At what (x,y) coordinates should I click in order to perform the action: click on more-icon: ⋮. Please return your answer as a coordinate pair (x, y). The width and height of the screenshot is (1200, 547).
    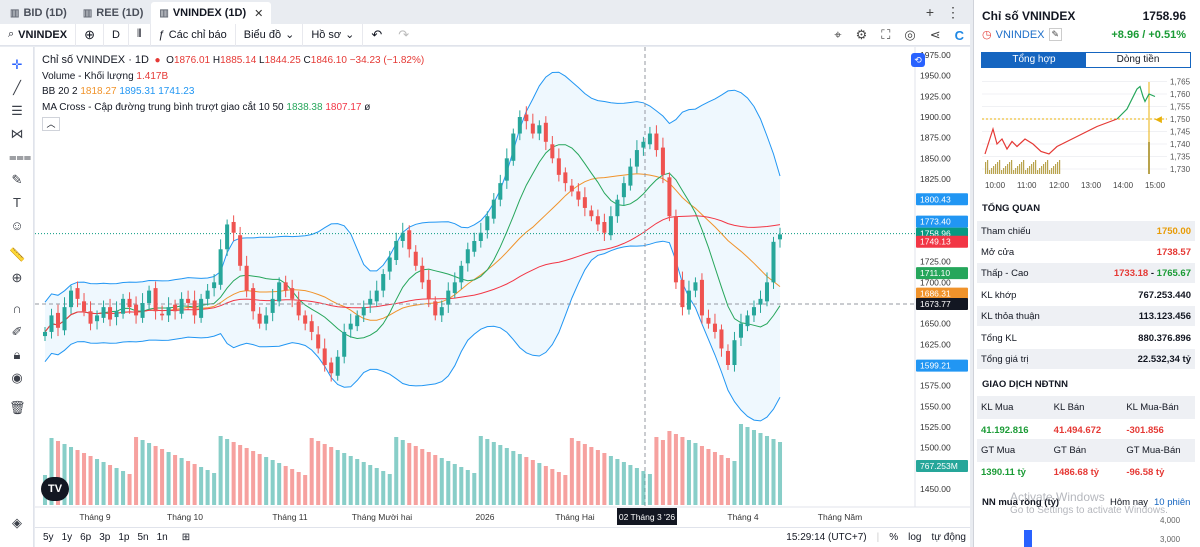
    Looking at the image, I should click on (953, 12).